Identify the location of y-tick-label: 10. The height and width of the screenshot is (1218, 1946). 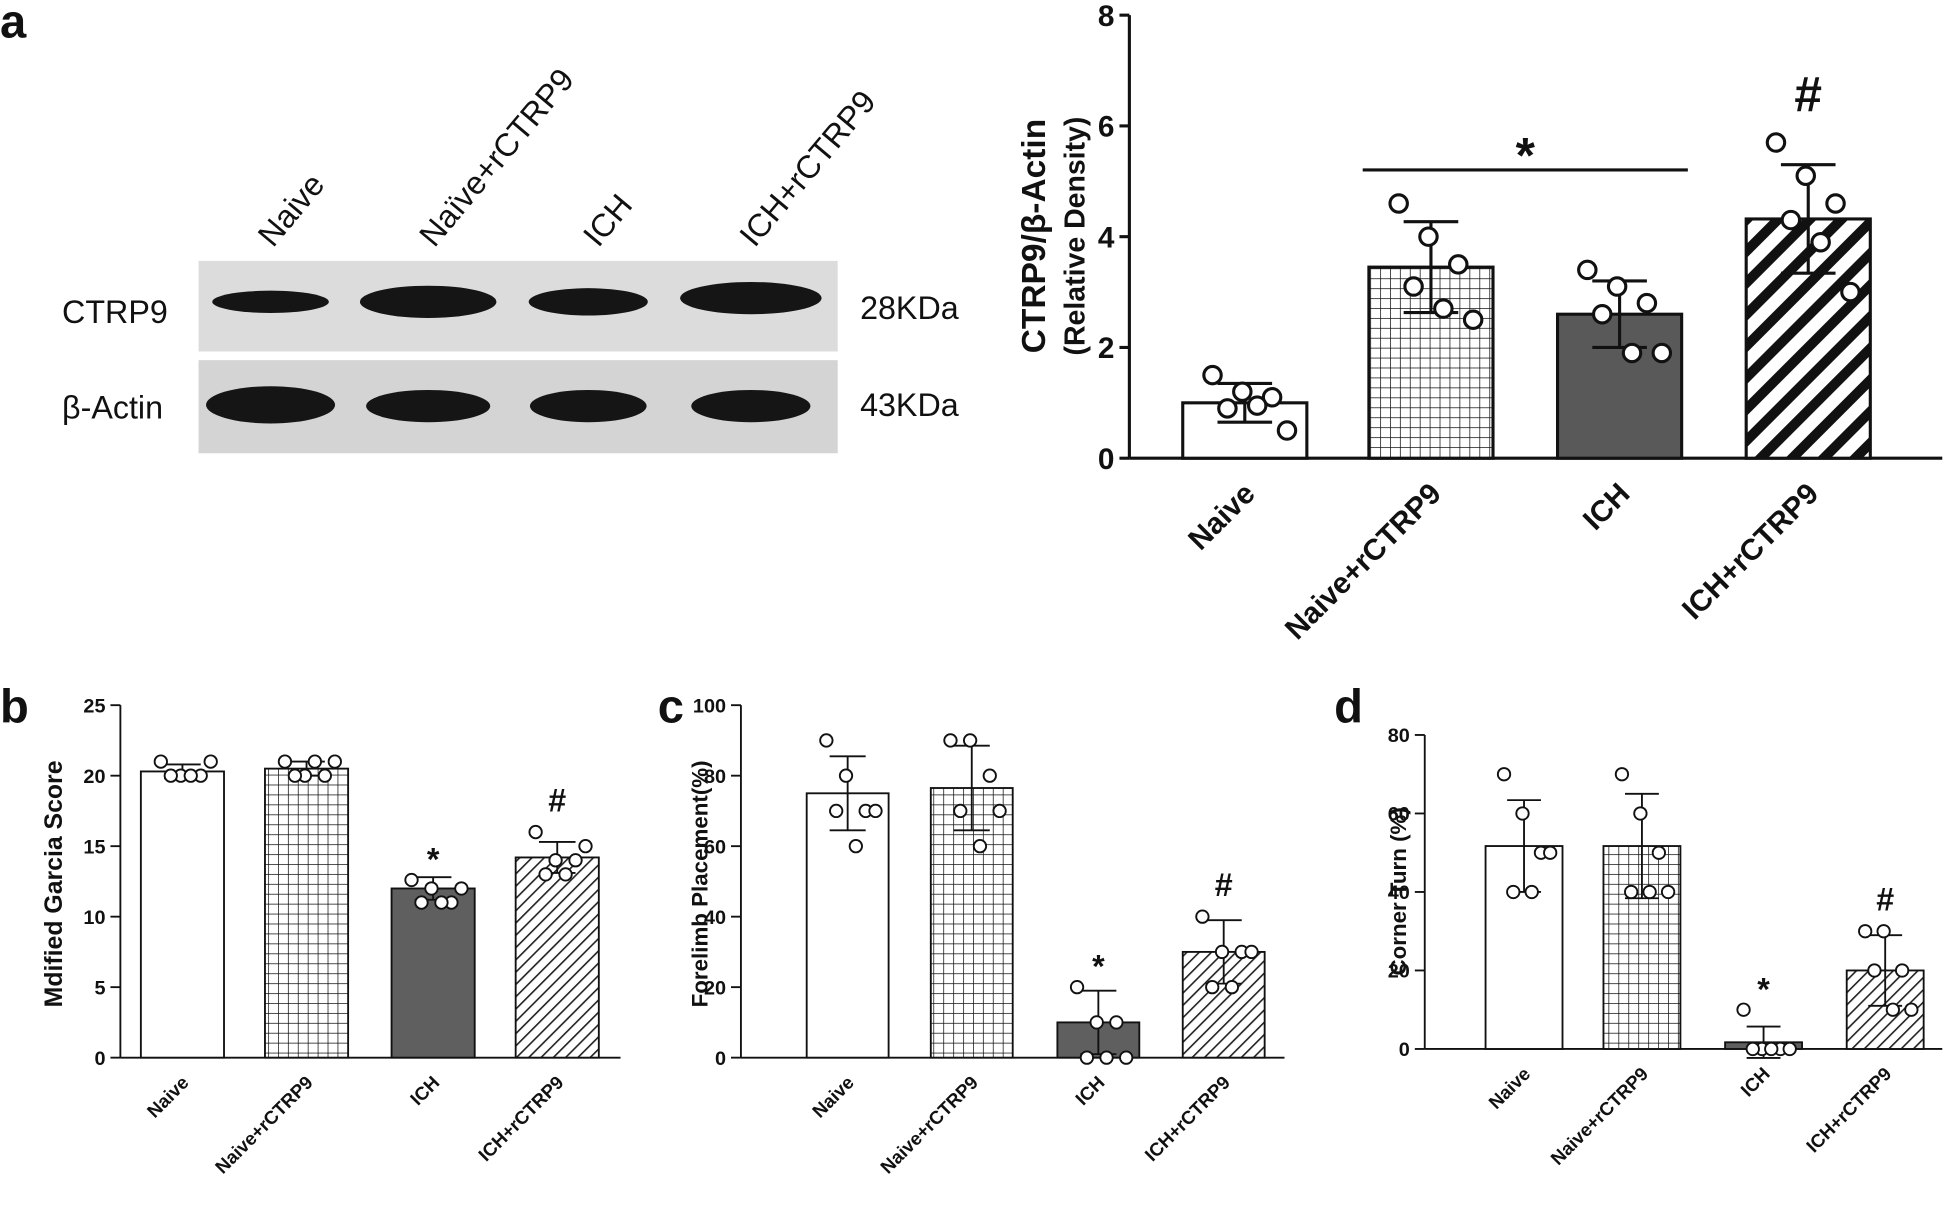
(94, 918).